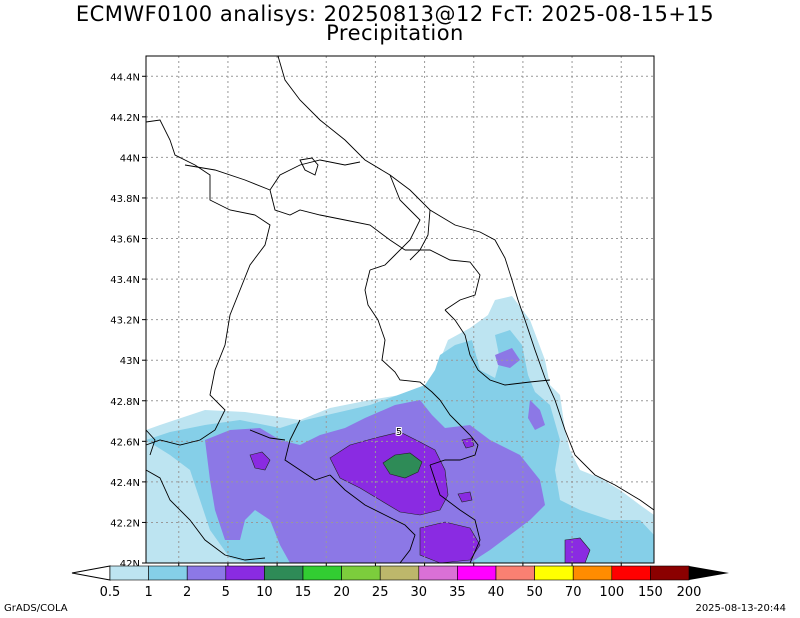 This screenshot has width=800, height=618. I want to click on colorbar-level: 1, so click(148, 592).